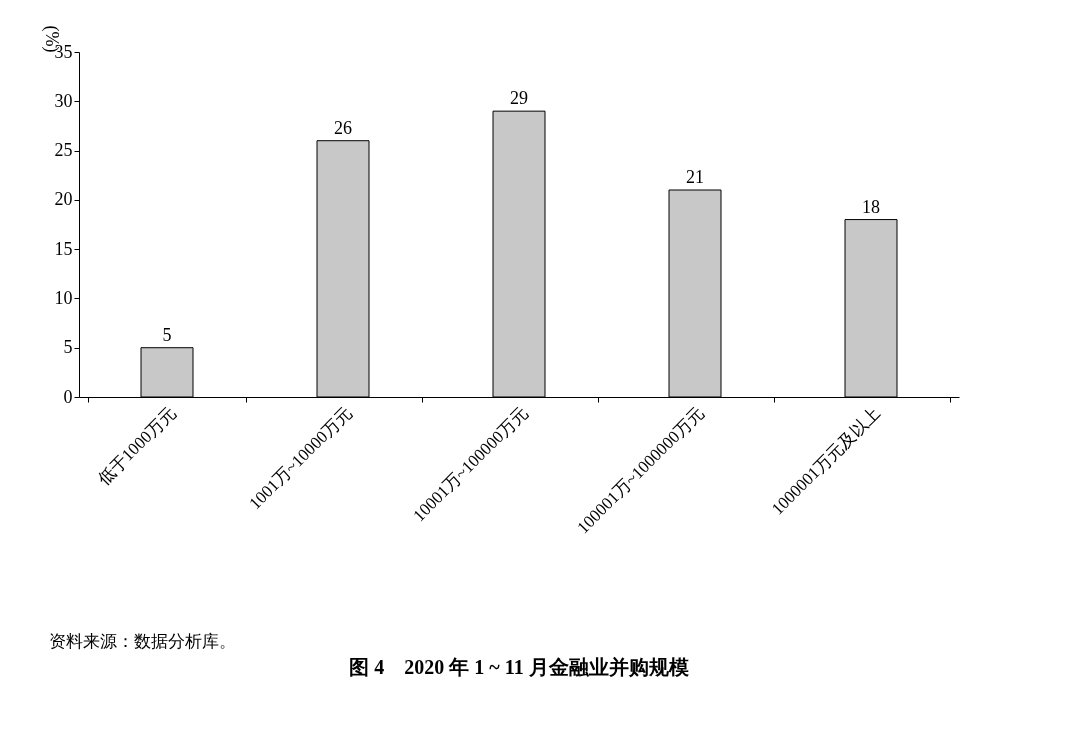 This screenshot has width=1080, height=729. I want to click on text: 图 4 2020 年 1 ~ 11 月金融业并购规模, so click(519, 667).